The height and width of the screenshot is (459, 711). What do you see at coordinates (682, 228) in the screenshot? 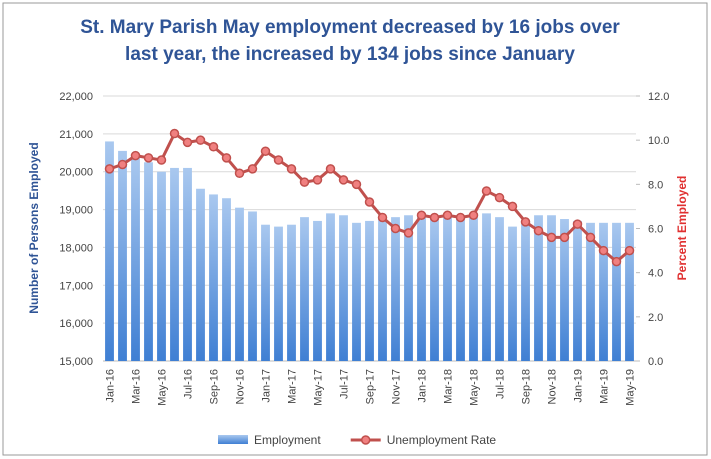
I see `y2-axis-label: Percent Employed` at bounding box center [682, 228].